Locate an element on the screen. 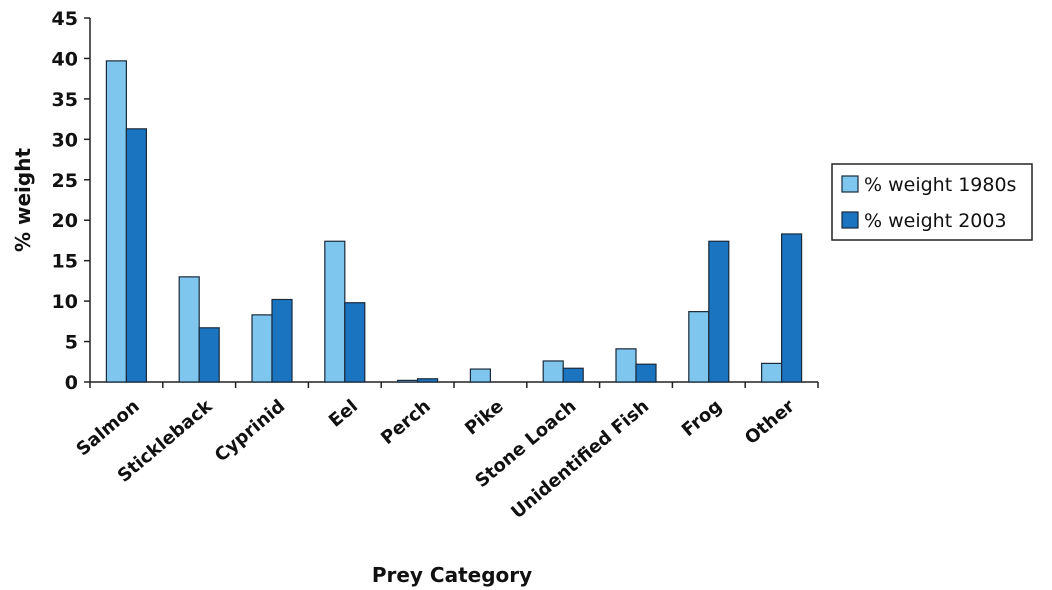 This screenshot has width=1052, height=590. x-category-label: Pike is located at coordinates (484, 418).